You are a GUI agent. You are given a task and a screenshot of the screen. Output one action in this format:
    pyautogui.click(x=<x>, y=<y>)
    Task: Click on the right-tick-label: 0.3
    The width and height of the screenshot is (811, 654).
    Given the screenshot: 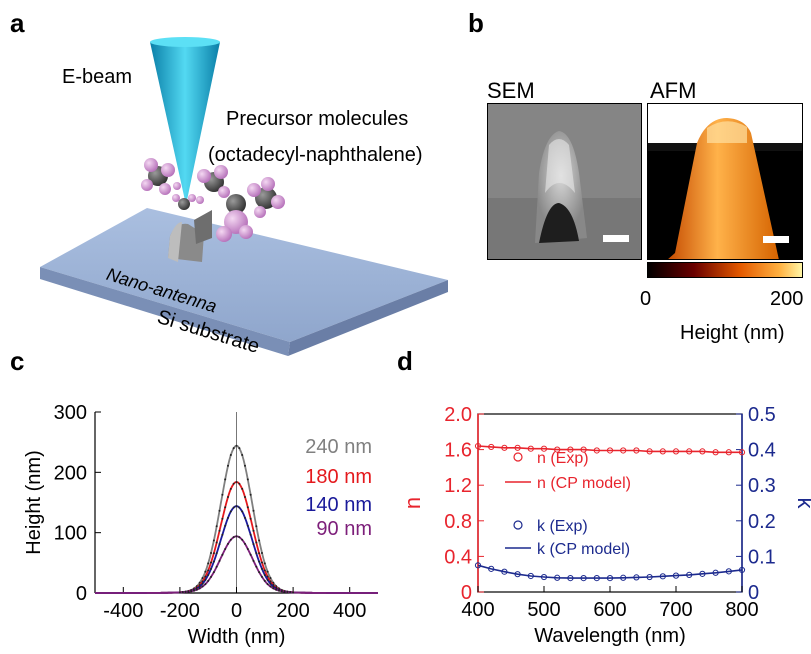 What is the action you would take?
    pyautogui.click(x=762, y=486)
    